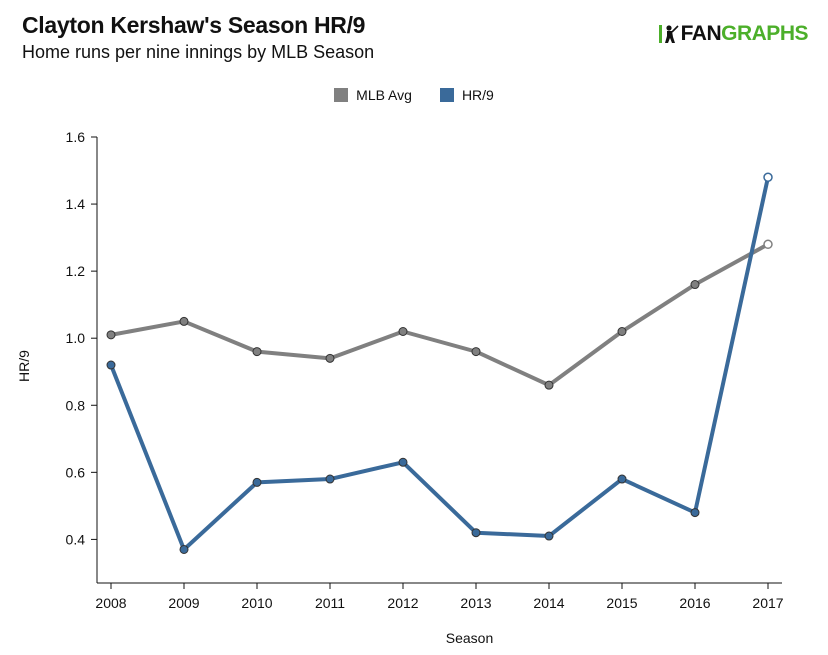  Describe the element at coordinates (76, 472) in the screenshot. I see `y-tick-label: 0.6` at that location.